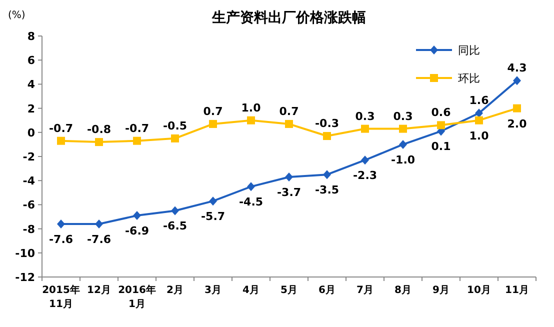 This screenshot has height=327, width=554. What do you see at coordinates (25, 253) in the screenshot?
I see `y-tick-label: -10` at bounding box center [25, 253].